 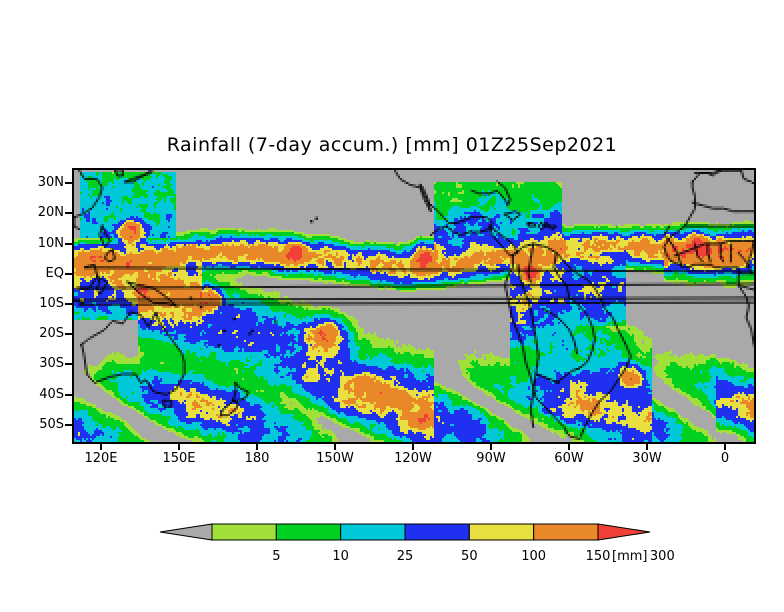 What do you see at coordinates (534, 556) in the screenshot?
I see `colorbar-tick-label: 100` at bounding box center [534, 556].